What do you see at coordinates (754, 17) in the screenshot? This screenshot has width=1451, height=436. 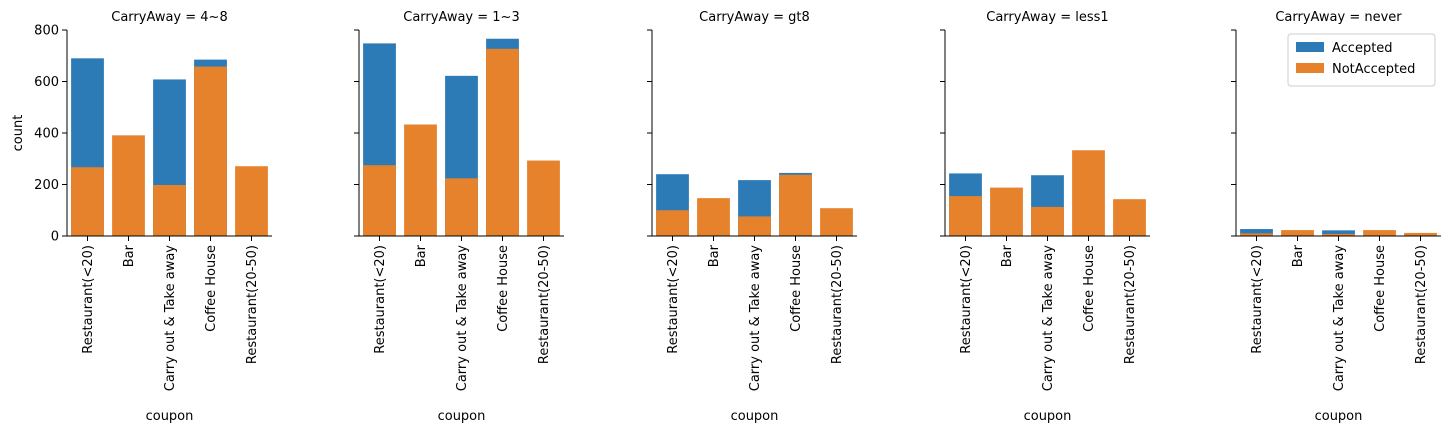 I see `panel-title: CarryAway = gt8` at bounding box center [754, 17].